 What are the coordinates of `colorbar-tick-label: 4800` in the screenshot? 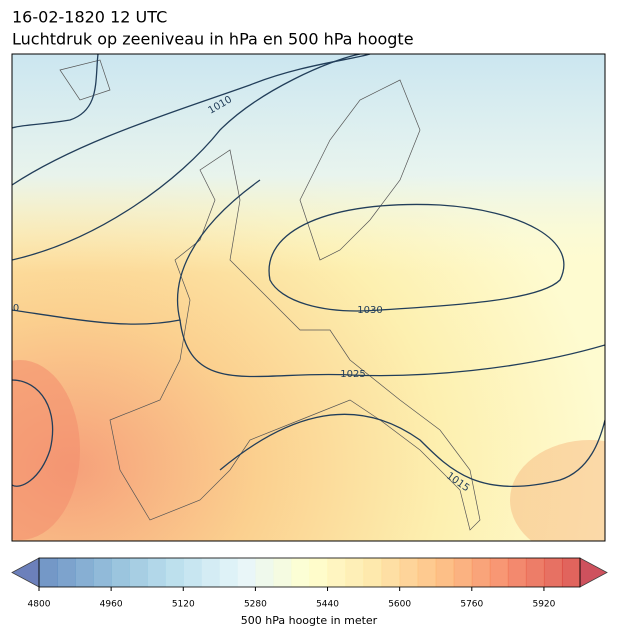 It's located at (39, 605).